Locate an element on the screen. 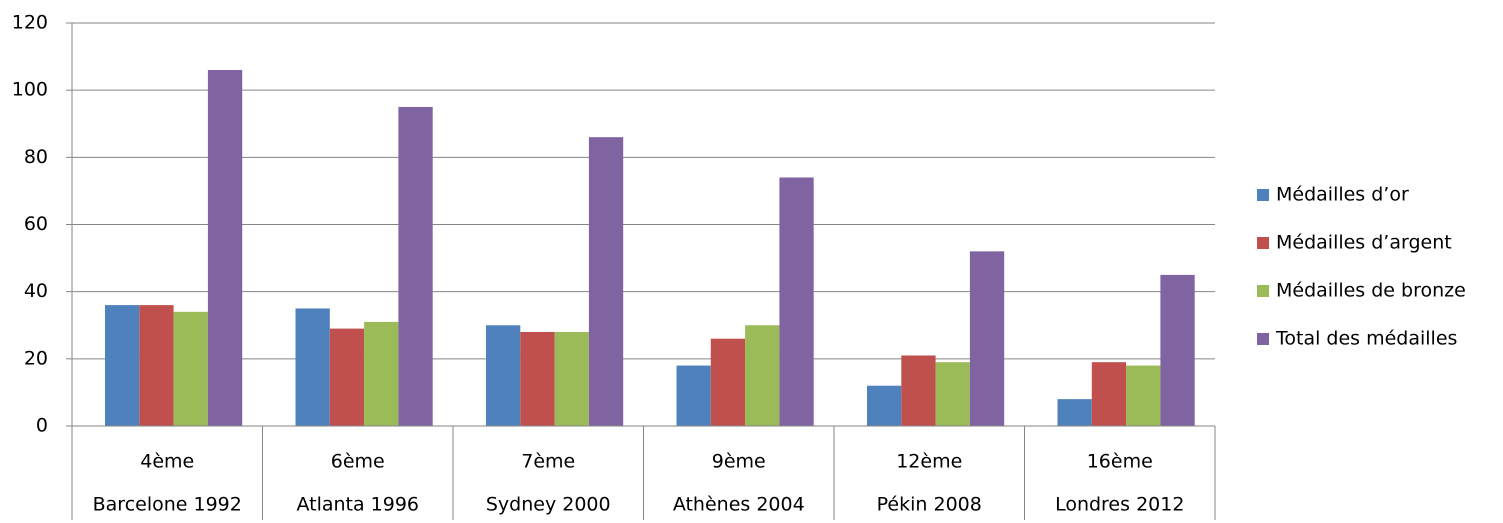 This screenshot has height=523, width=1503. x-tick-label: Londres 2012 is located at coordinates (1119, 505).